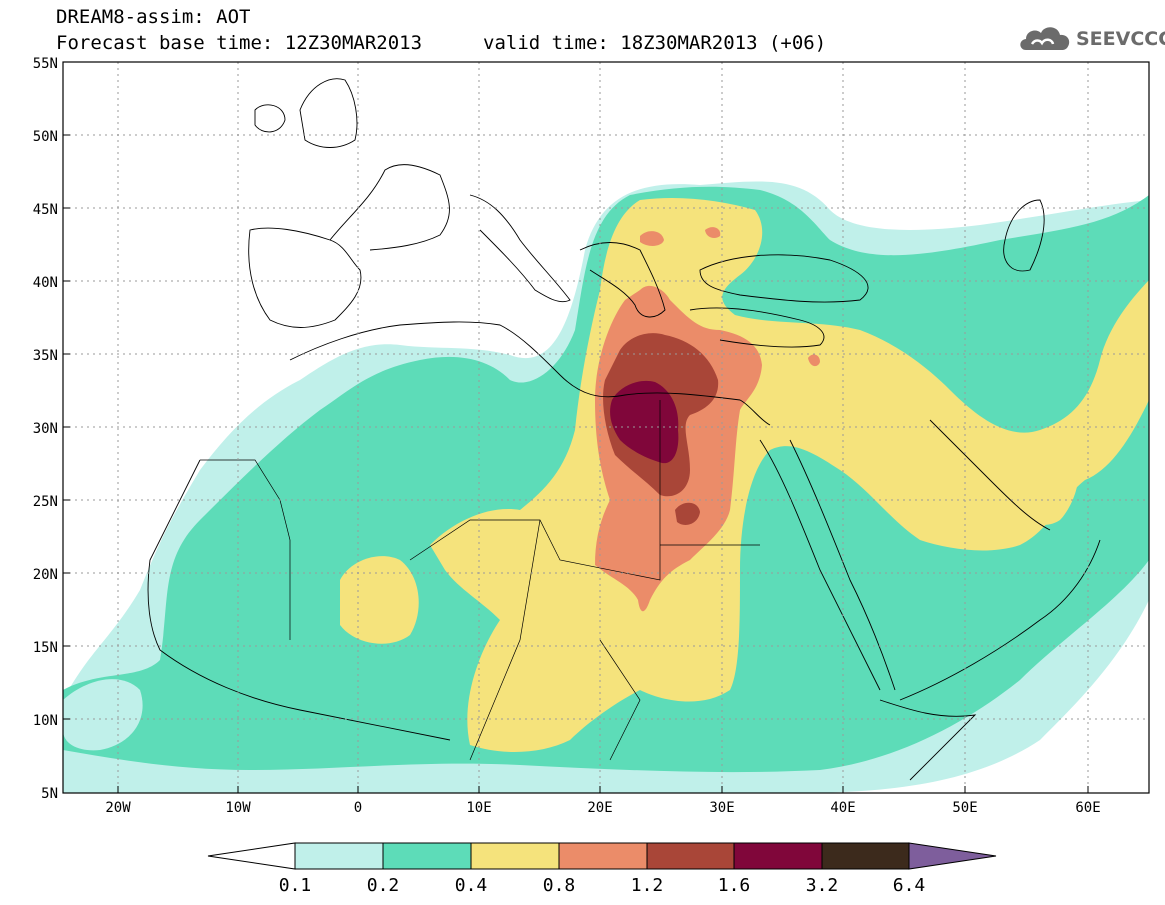 Image resolution: width=1165 pixels, height=905 pixels. Describe the element at coordinates (383, 885) in the screenshot. I see `colorbar-label: 0.2` at that location.